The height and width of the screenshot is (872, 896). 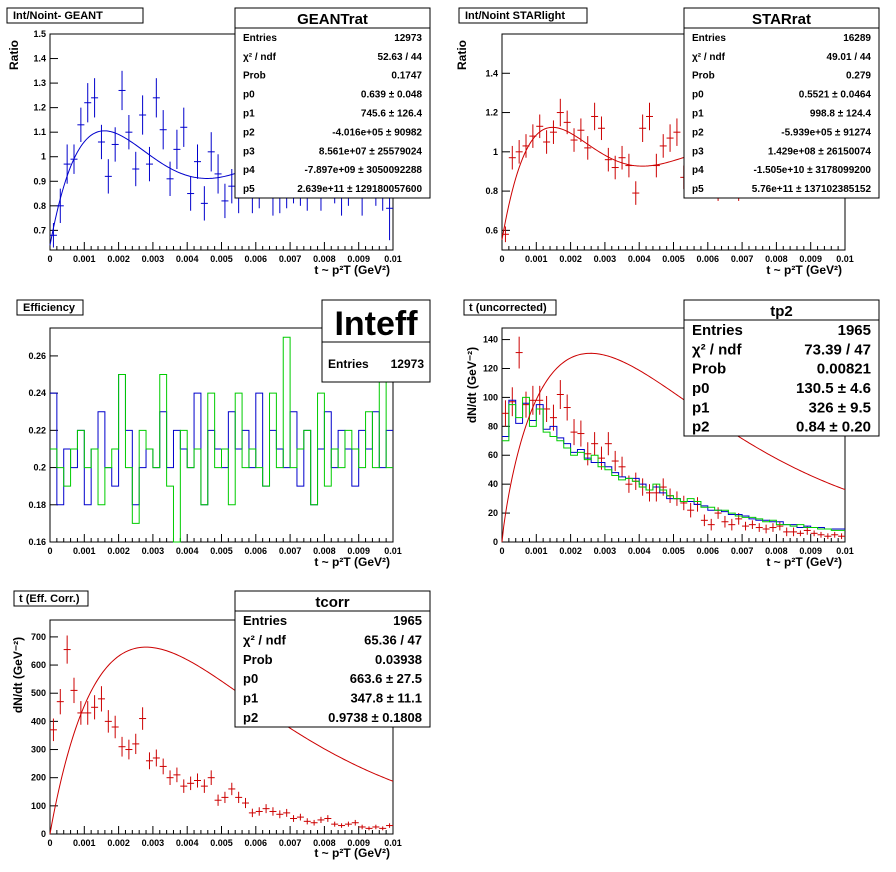 What do you see at coordinates (49, 551) in the screenshot?
I see `x-tick-label: 0` at bounding box center [49, 551].